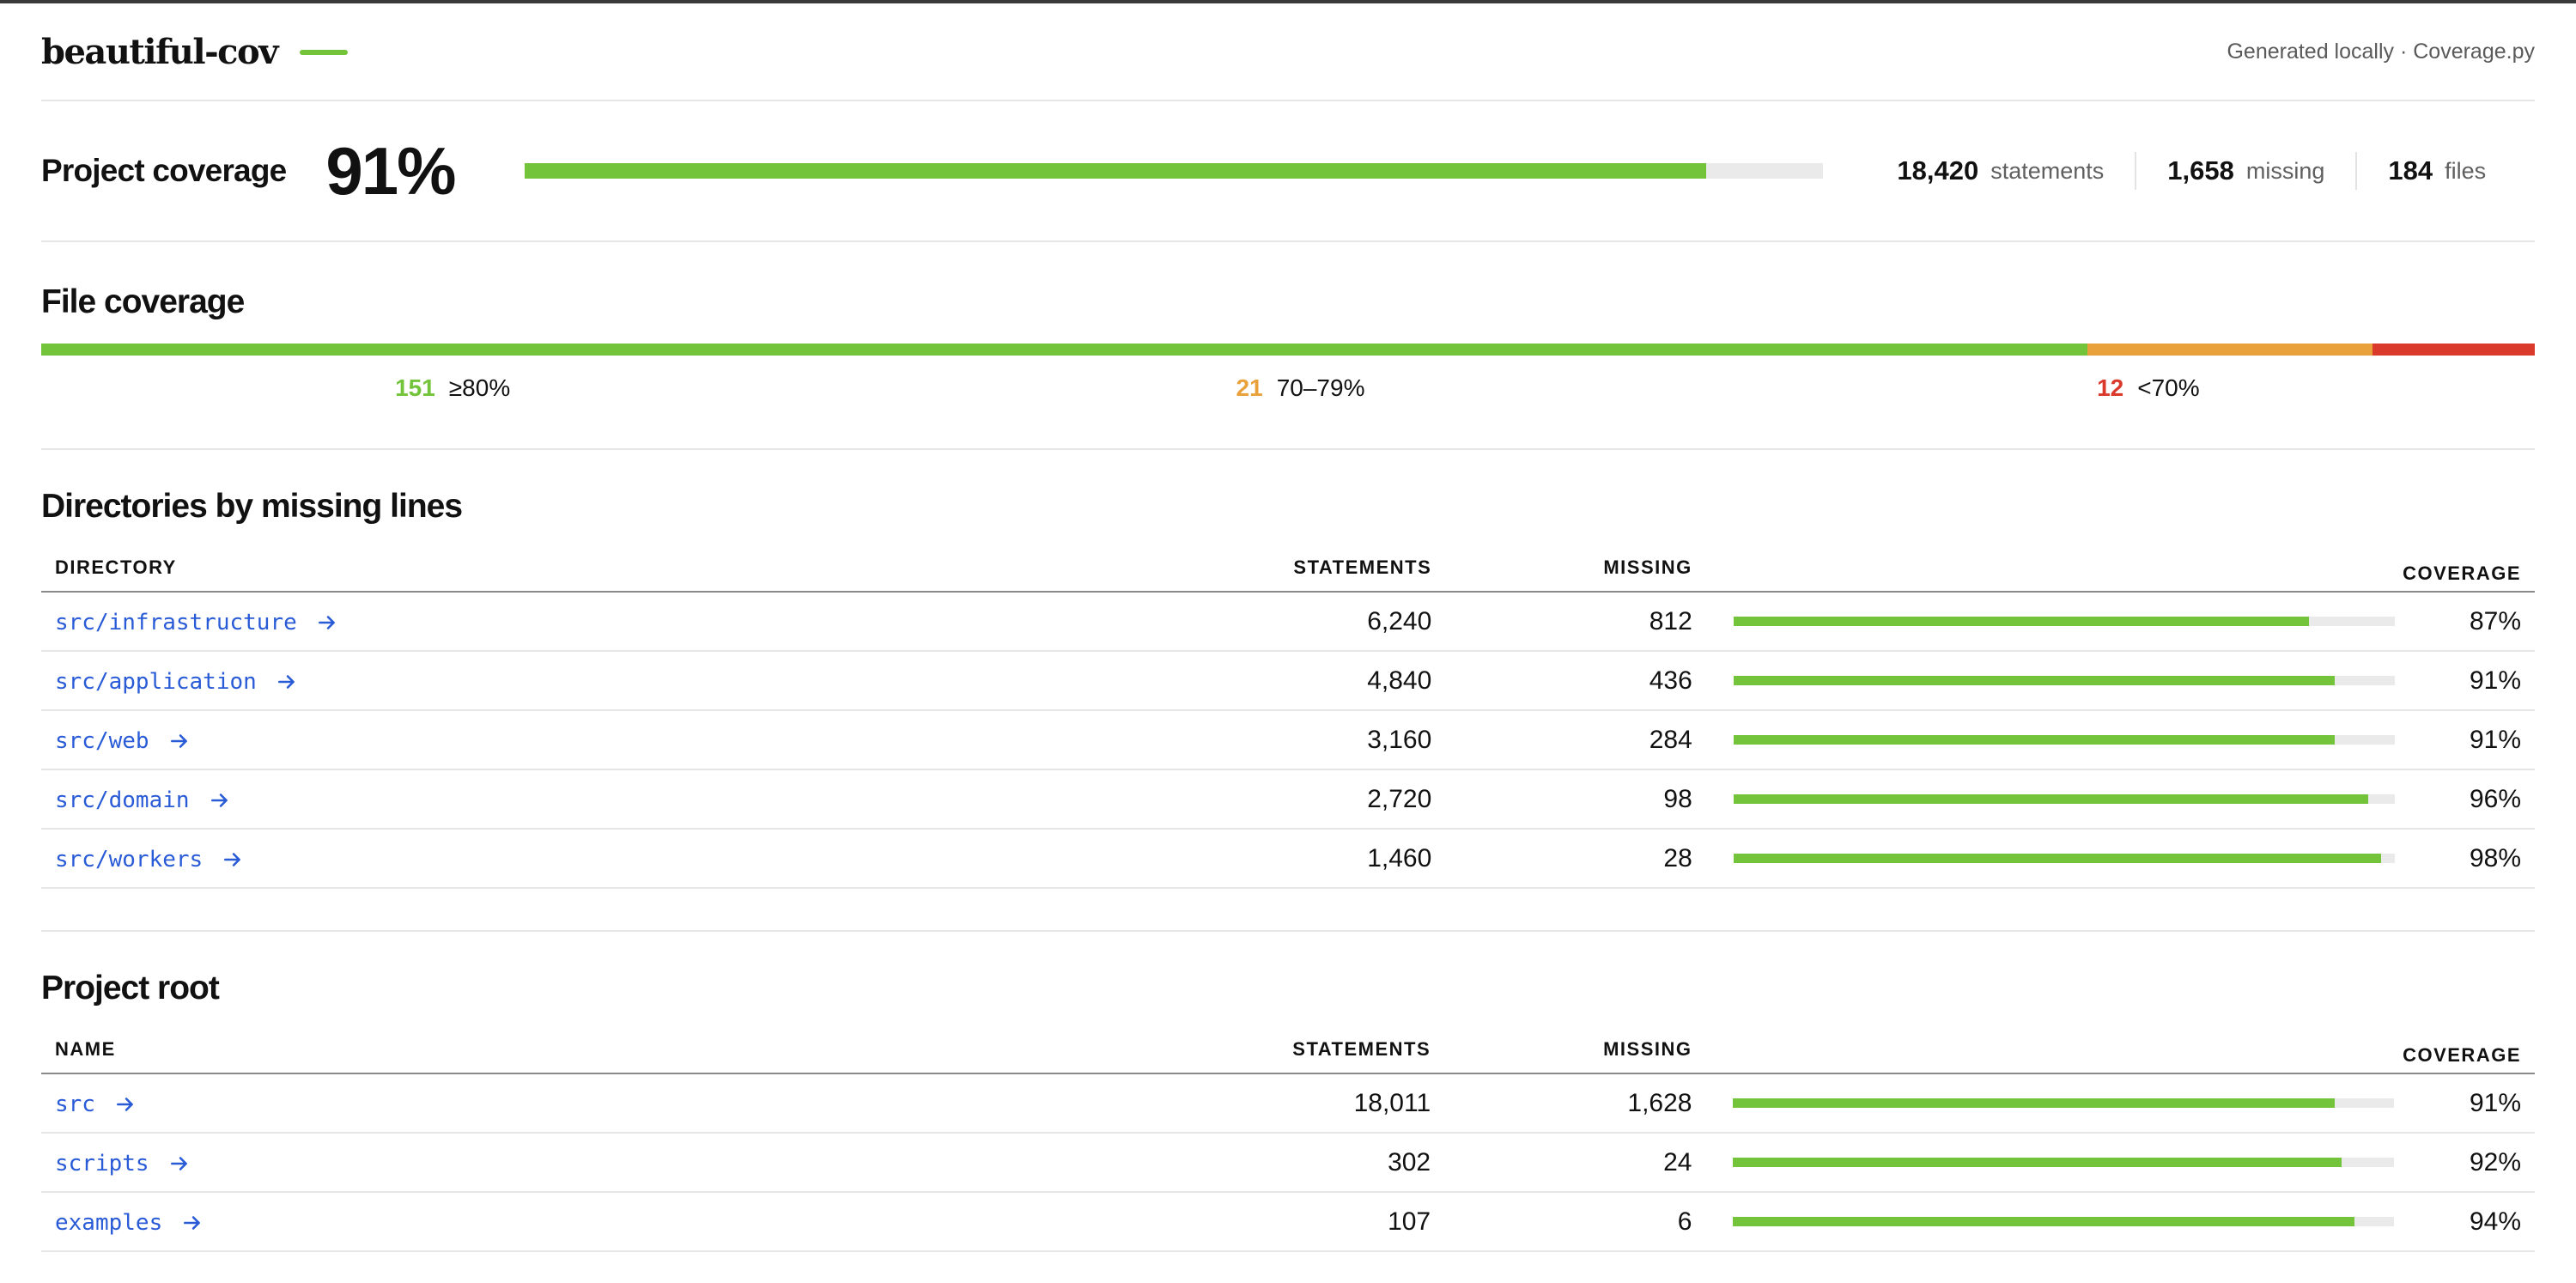 The height and width of the screenshot is (1283, 2576). I want to click on legend-item: 151 ≥80%, so click(452, 388).